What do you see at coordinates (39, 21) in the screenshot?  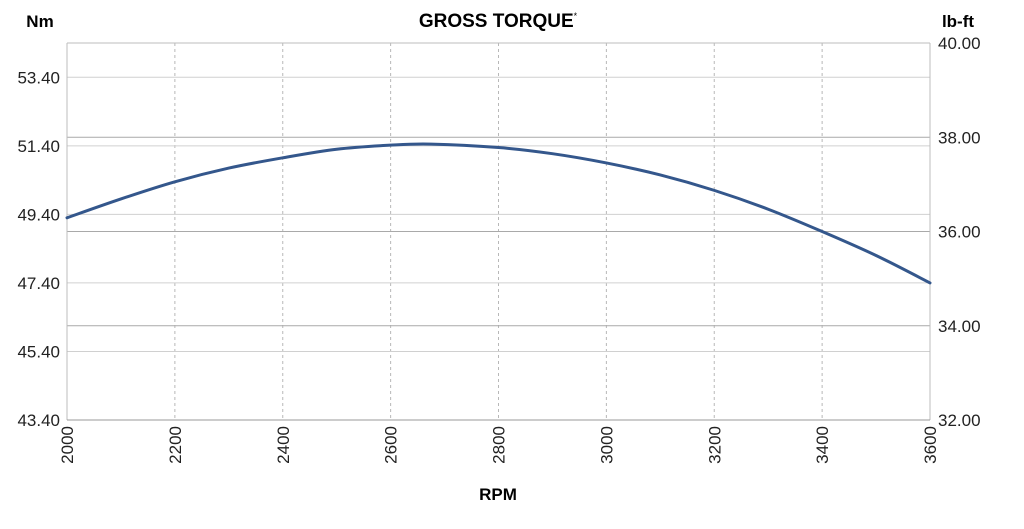 I see `left-axis-unit: Nm` at bounding box center [39, 21].